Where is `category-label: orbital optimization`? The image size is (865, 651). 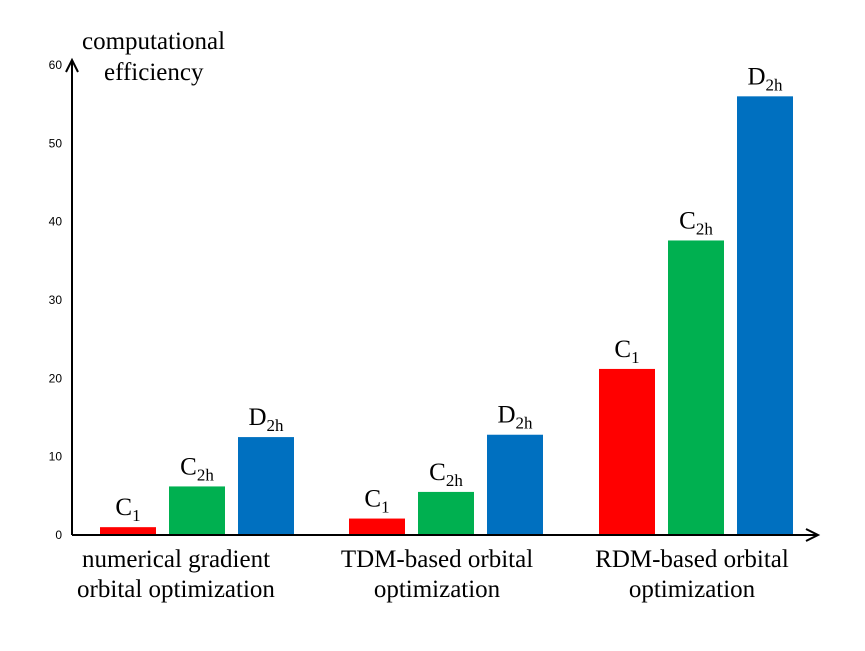 category-label: orbital optimization is located at coordinates (176, 589).